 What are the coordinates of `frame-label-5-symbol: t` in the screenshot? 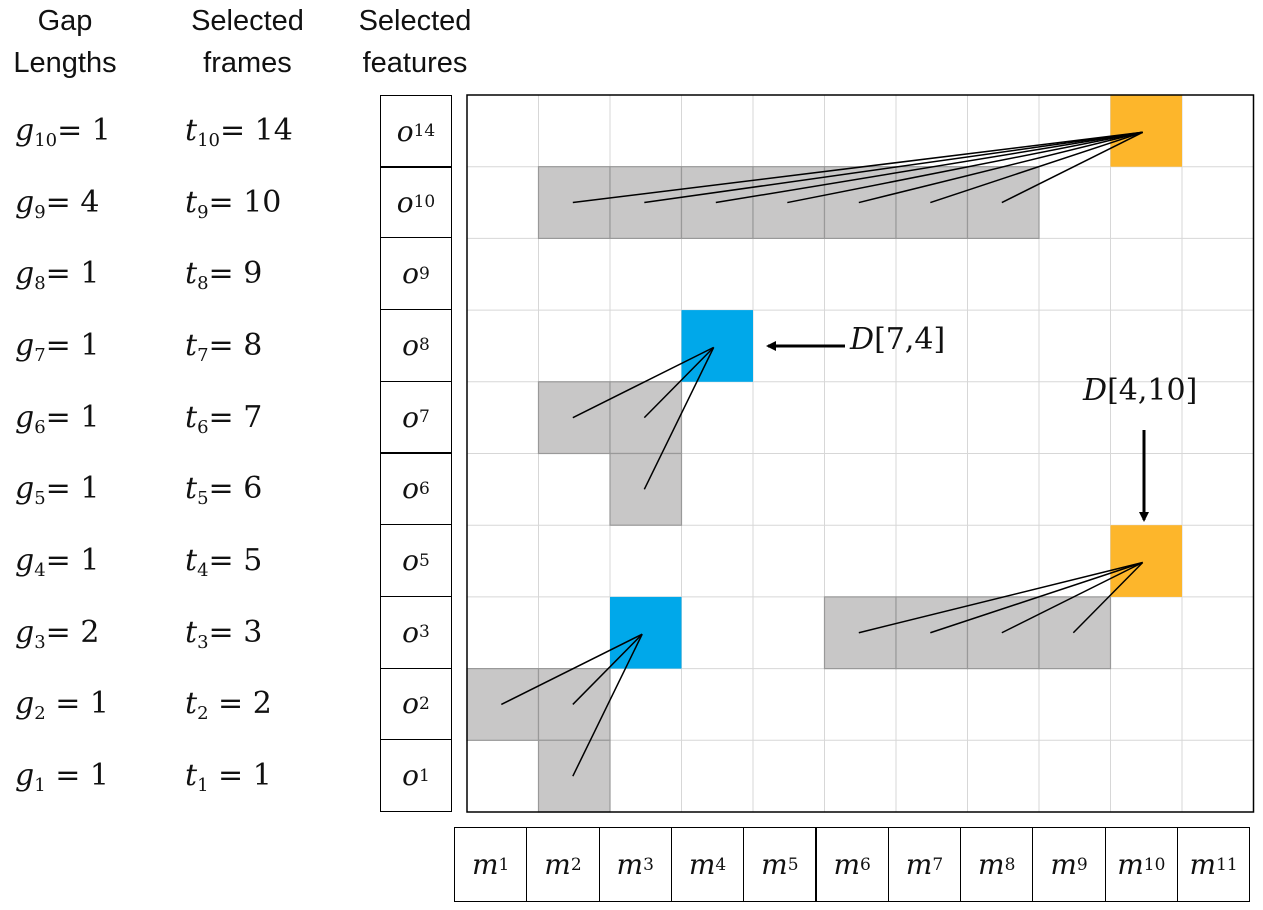 It's located at (191, 489).